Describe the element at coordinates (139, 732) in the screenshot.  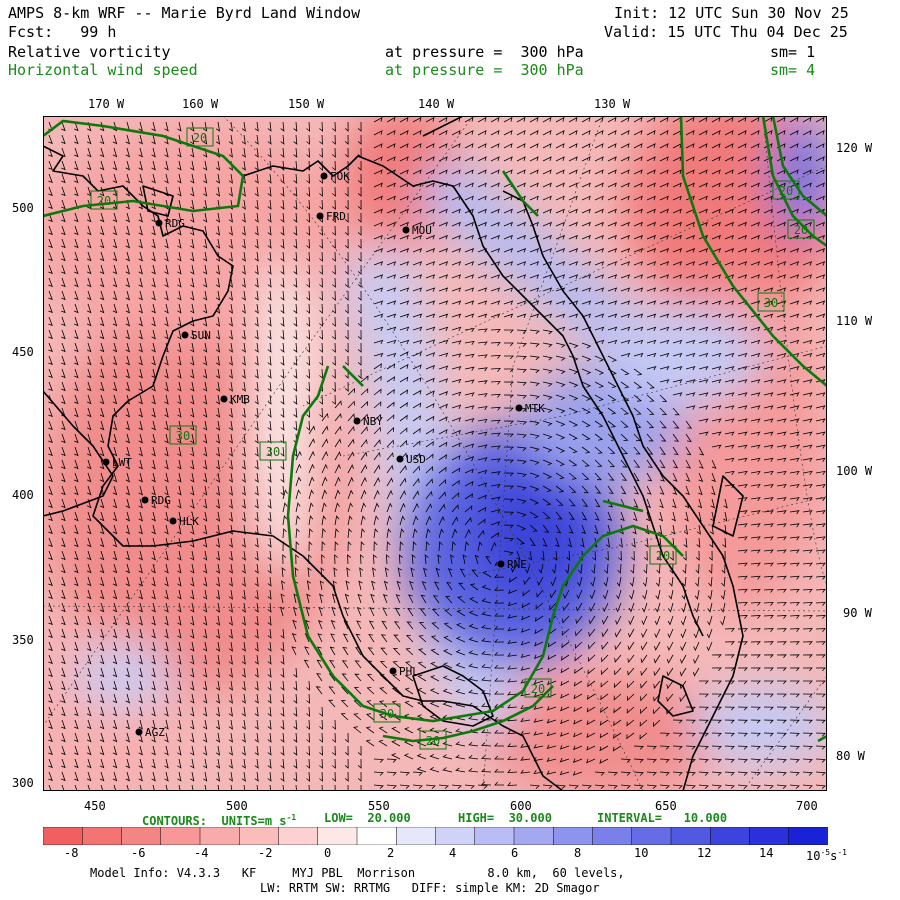
I see `station-dot` at that location.